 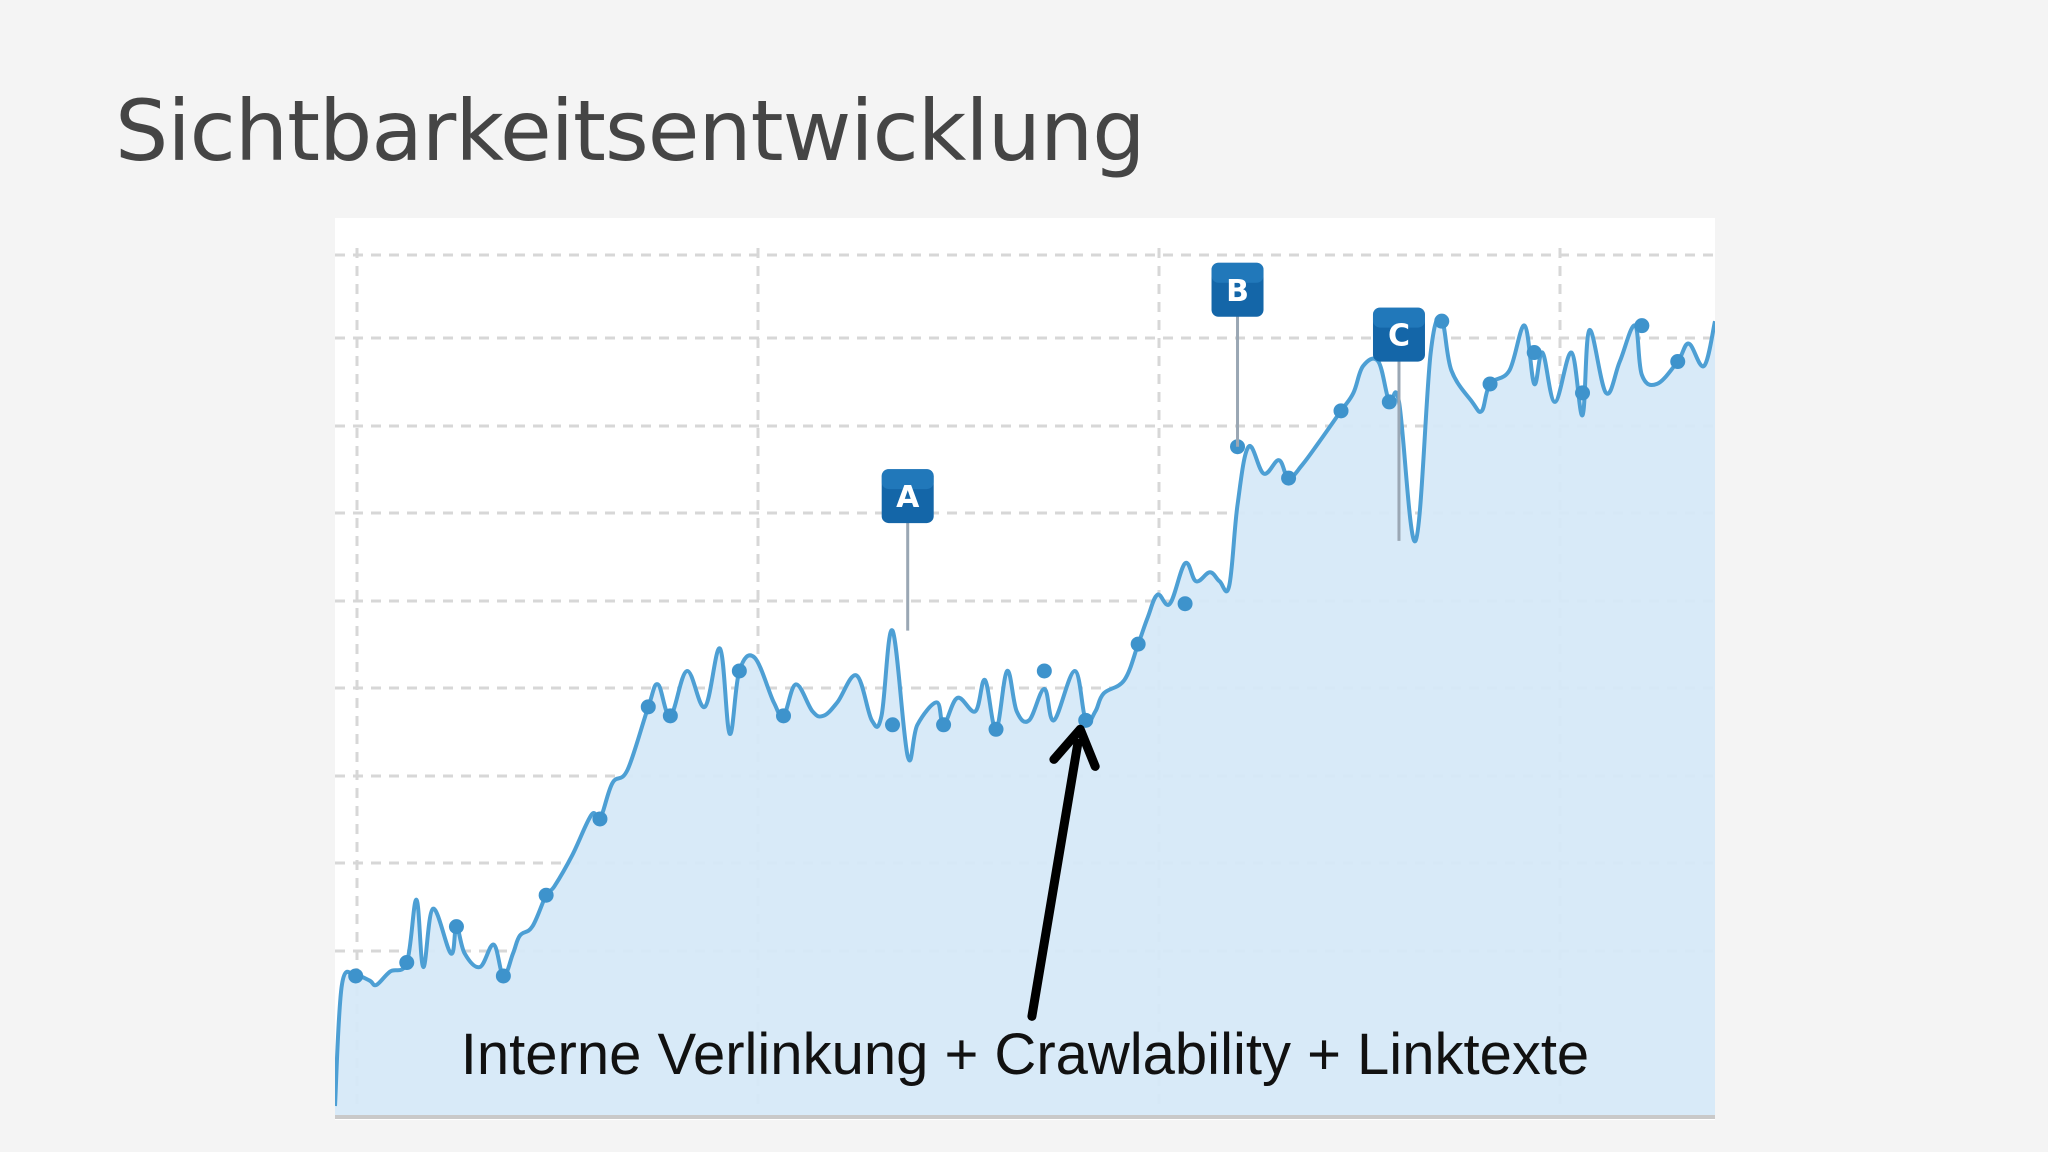 I want to click on marker-label: A, so click(x=908, y=497).